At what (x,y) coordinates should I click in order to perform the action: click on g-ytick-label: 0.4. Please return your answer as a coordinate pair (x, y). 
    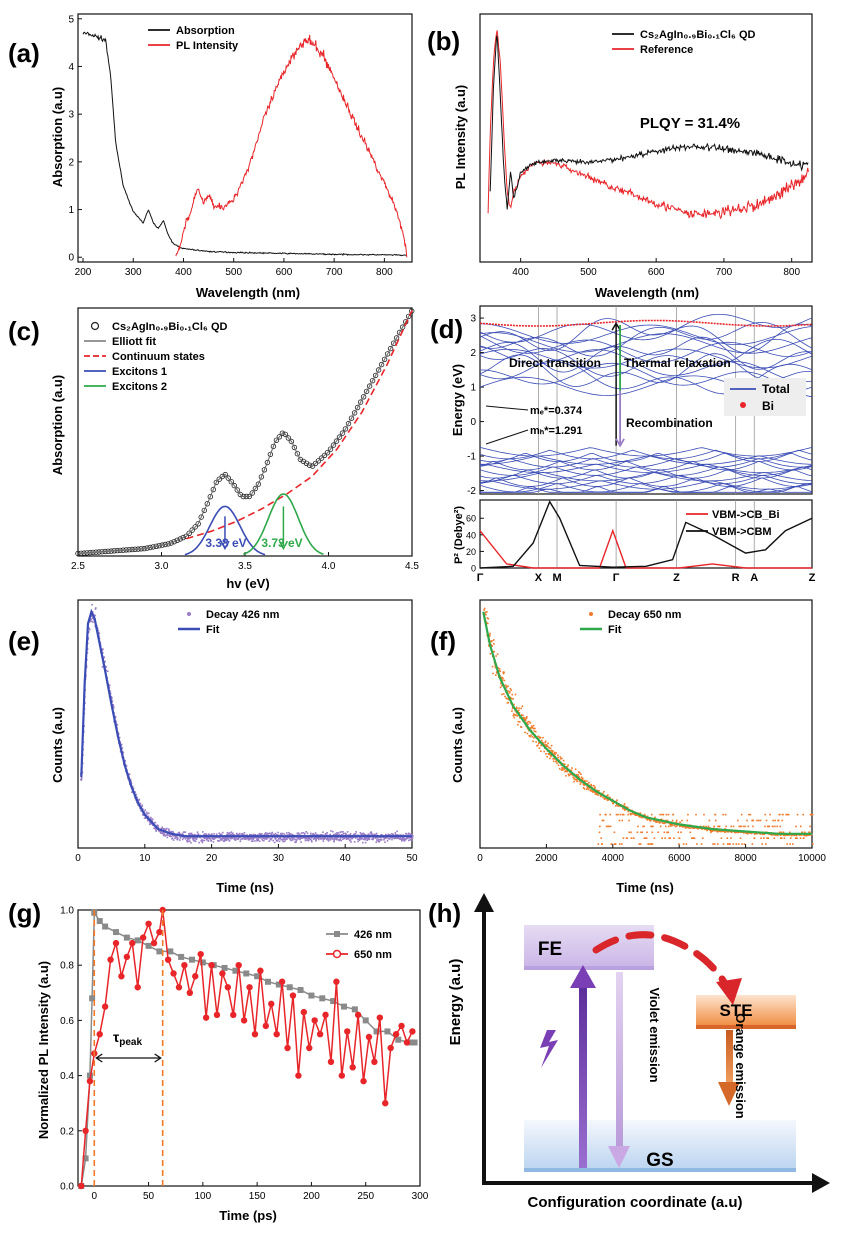
    Looking at the image, I should click on (67, 1076).